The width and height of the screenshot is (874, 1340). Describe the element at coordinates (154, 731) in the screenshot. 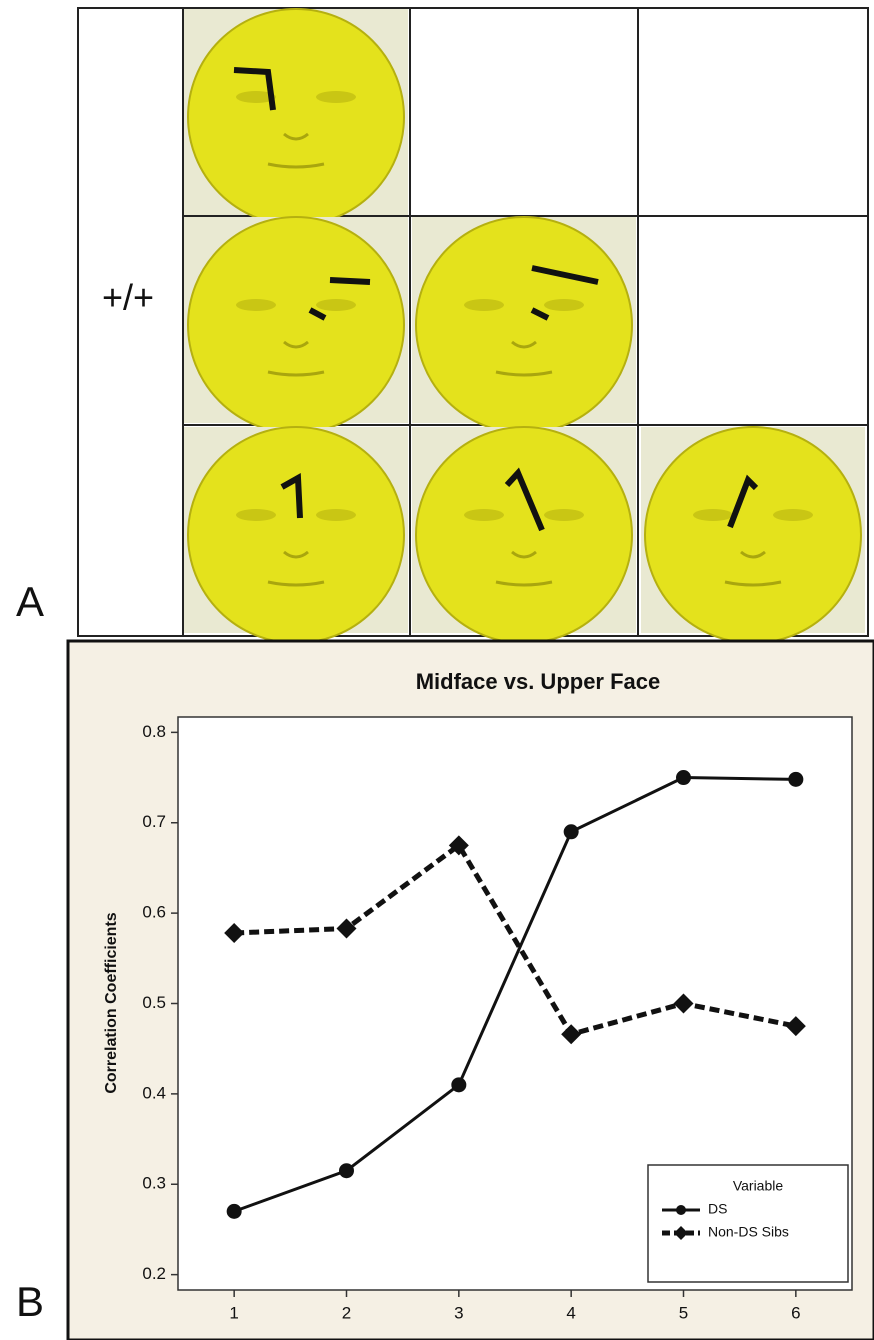

I see `y-tick-label: 0.8` at that location.